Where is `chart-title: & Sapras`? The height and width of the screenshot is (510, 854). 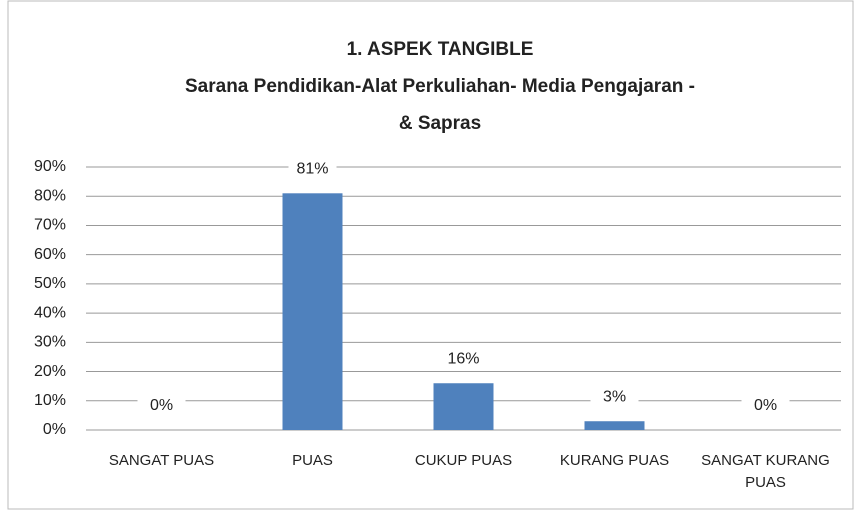 chart-title: & Sapras is located at coordinates (440, 123).